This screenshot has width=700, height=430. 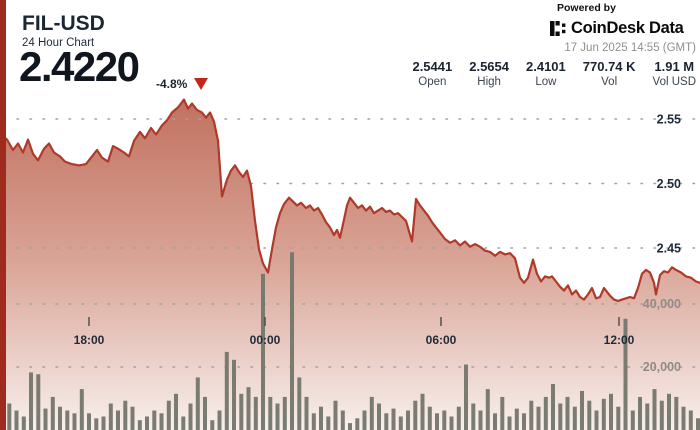 I want to click on y-axis-volume-label: 40,000, so click(x=662, y=304).